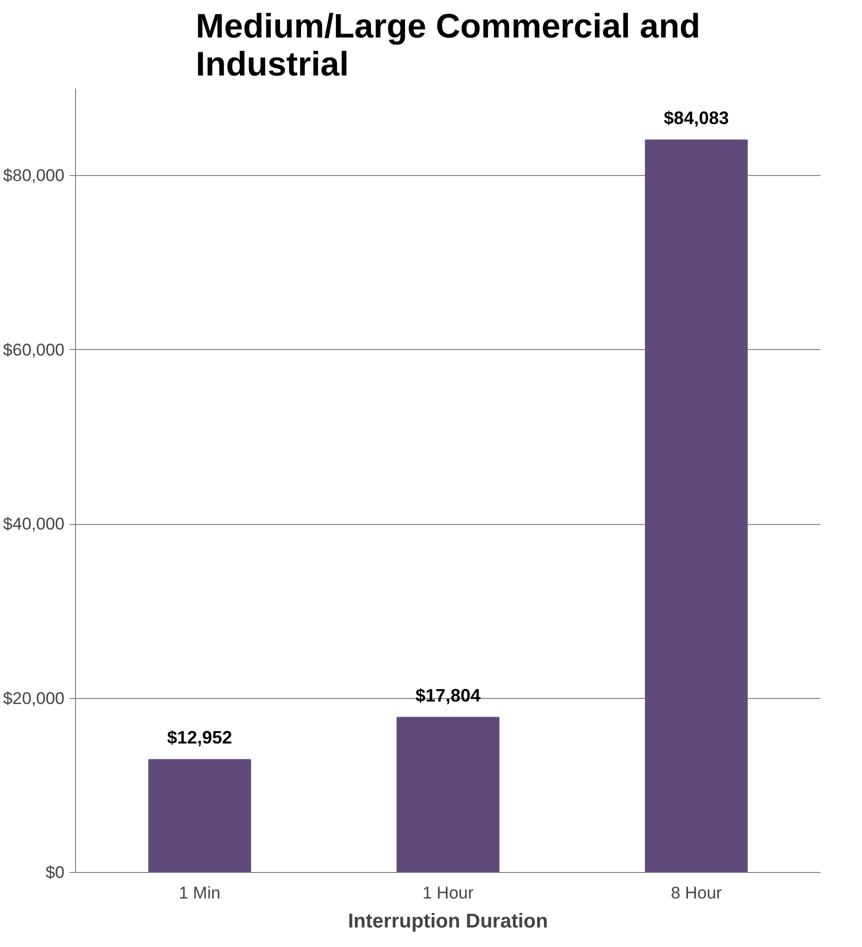  I want to click on x-axis-title: Interruption Duration, so click(448, 921).